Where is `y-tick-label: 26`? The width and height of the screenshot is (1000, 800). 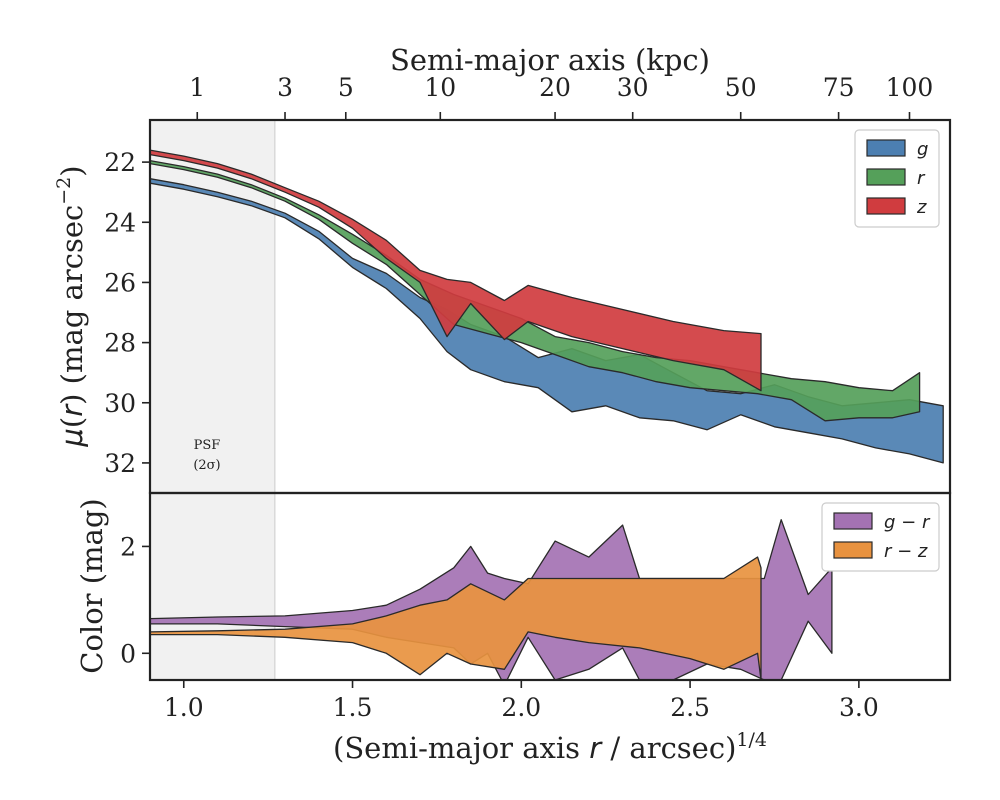 y-tick-label: 26 is located at coordinates (120, 282).